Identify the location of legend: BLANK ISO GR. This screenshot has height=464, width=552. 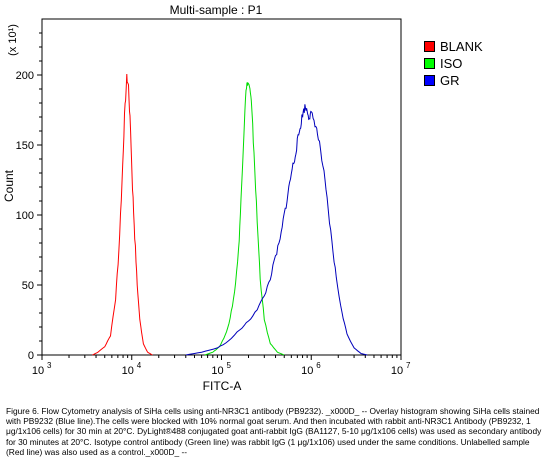
(453, 63).